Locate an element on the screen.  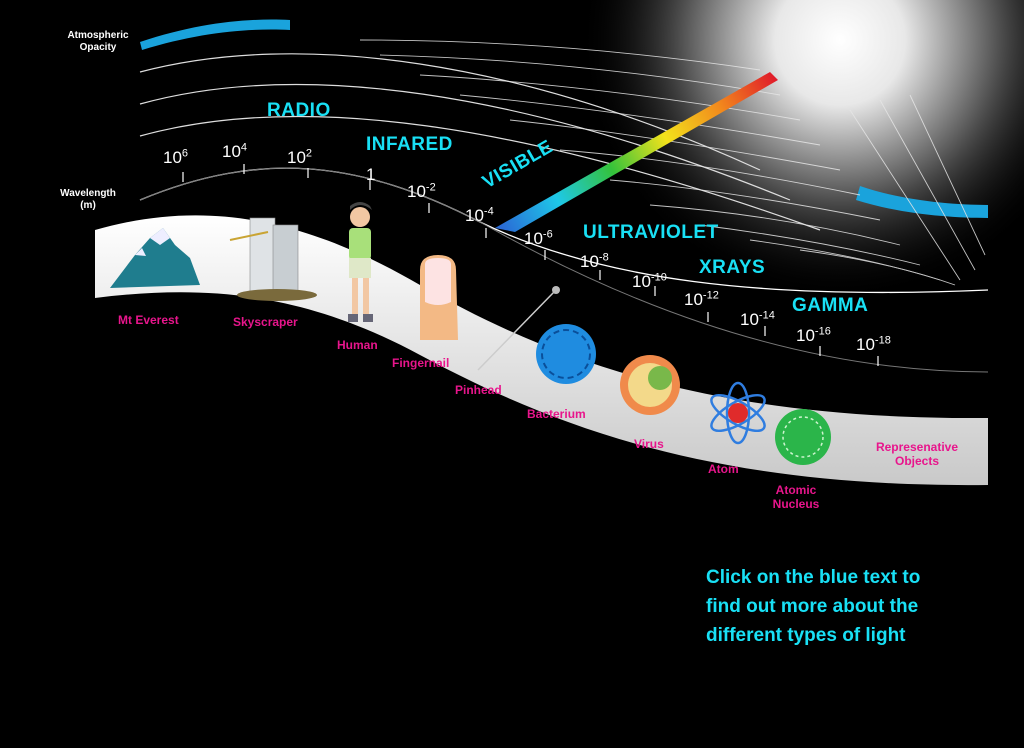
band-xrays-link: XRAYS is located at coordinates (732, 267).